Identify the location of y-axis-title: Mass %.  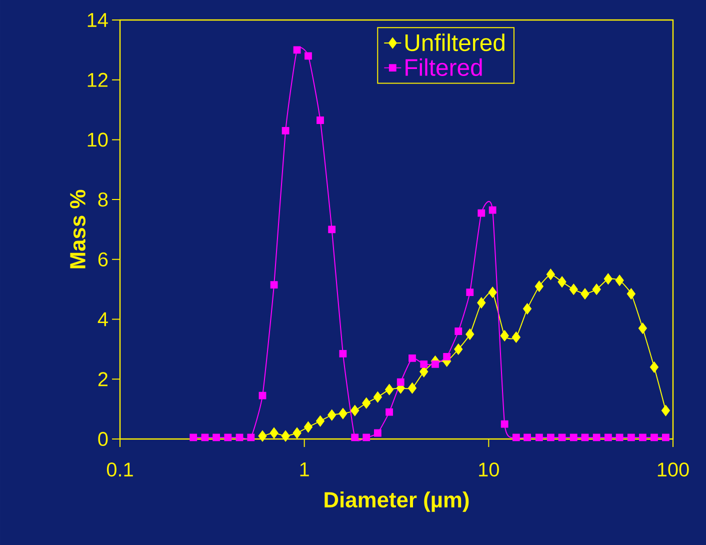
(78, 229).